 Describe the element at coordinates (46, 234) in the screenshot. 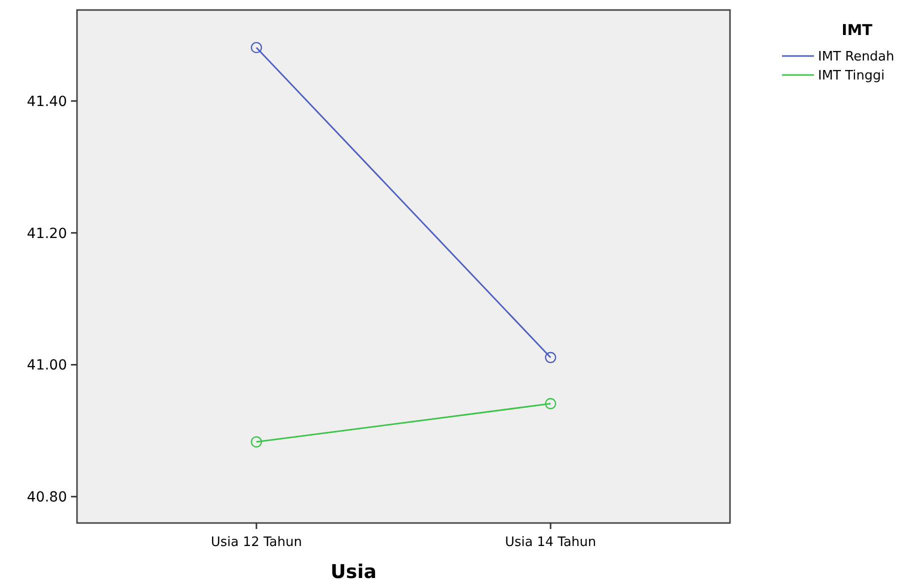

I see `y-tick-label: 41.20` at that location.